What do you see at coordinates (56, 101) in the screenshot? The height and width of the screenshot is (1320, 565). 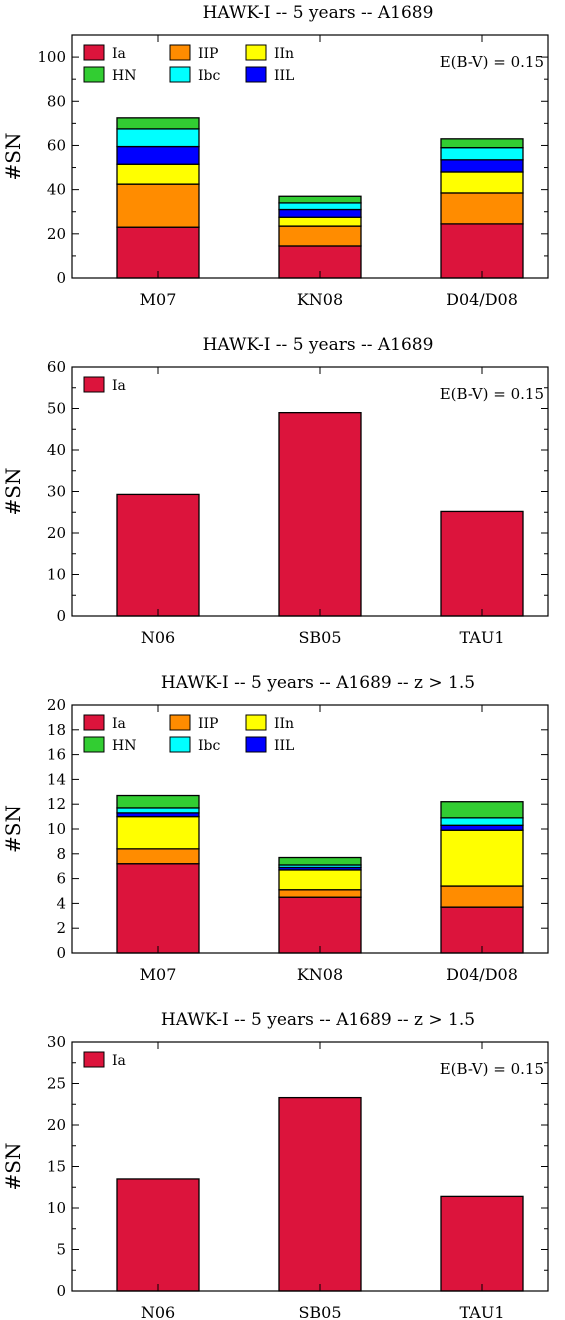 I see `y-tick-label: 80` at bounding box center [56, 101].